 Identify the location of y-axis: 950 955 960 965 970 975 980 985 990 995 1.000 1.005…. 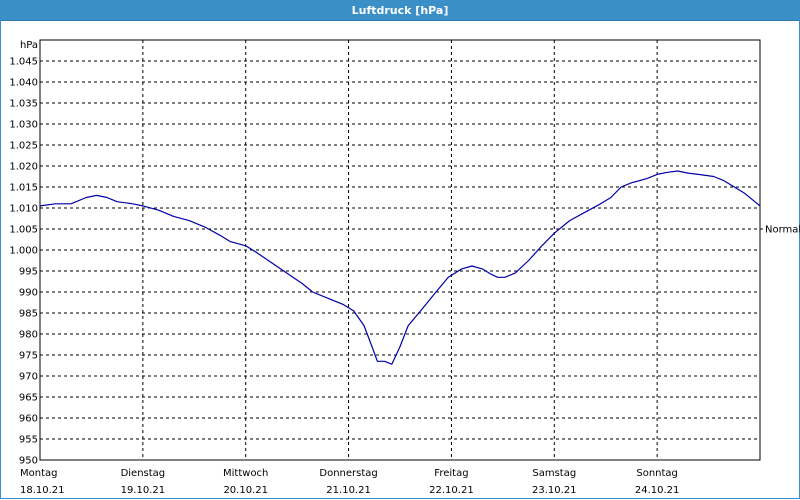
(23, 253).